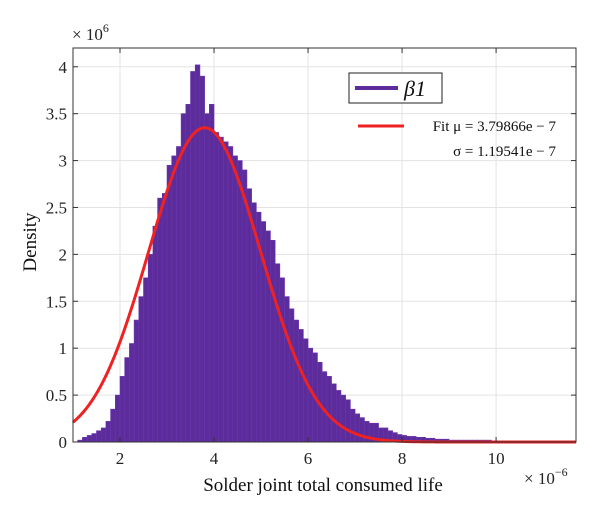 The width and height of the screenshot is (600, 516). Describe the element at coordinates (30, 242) in the screenshot. I see `y-axis-title: Density` at that location.